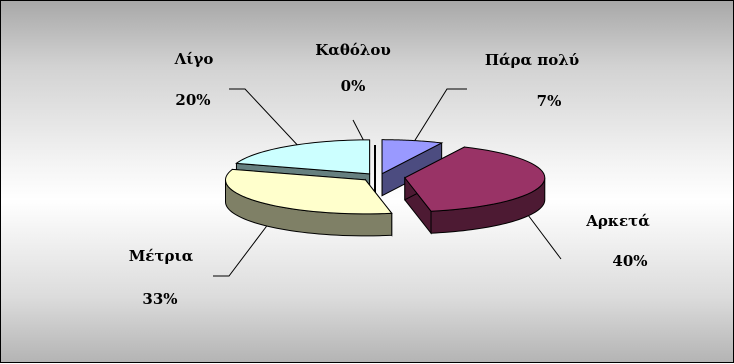 The image size is (734, 364). What do you see at coordinates (543, 235) in the screenshot?
I see `arketa-leader` at bounding box center [543, 235].